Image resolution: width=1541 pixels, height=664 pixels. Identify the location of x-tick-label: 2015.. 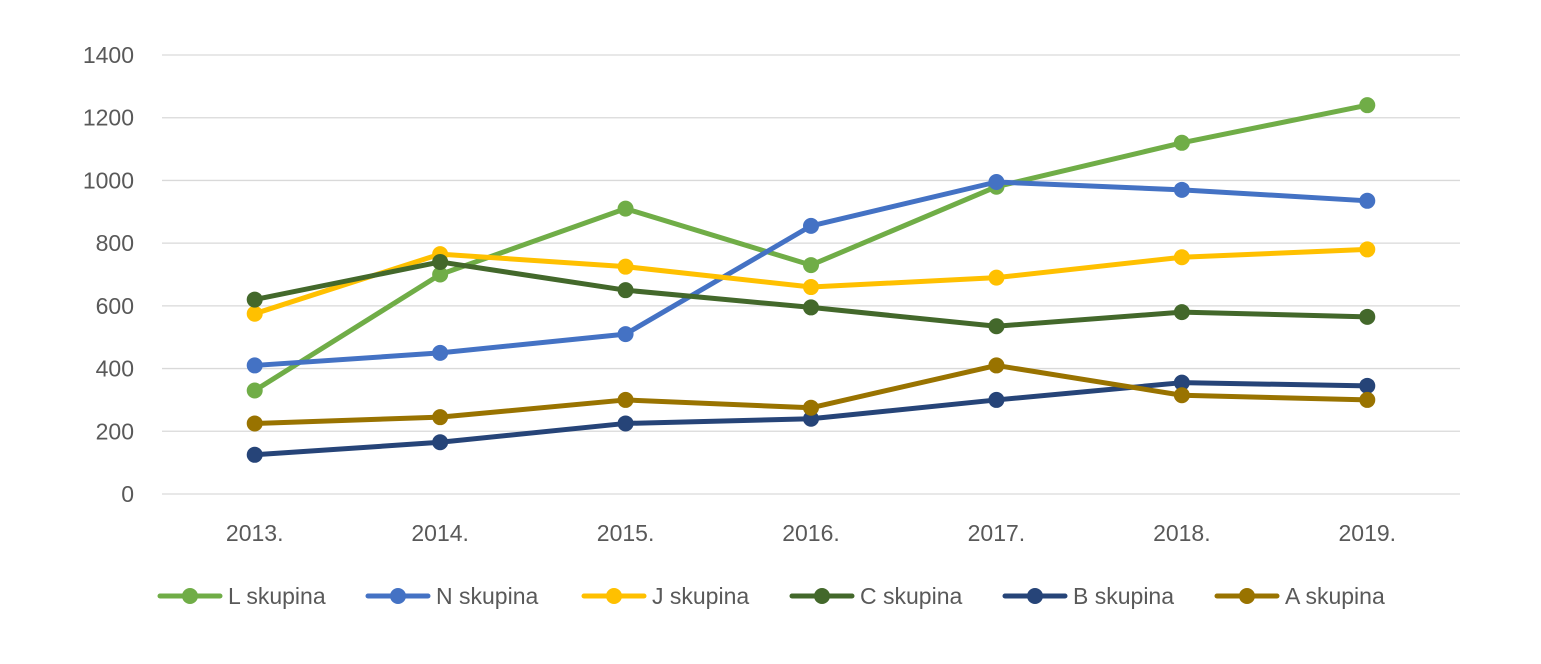
(626, 533).